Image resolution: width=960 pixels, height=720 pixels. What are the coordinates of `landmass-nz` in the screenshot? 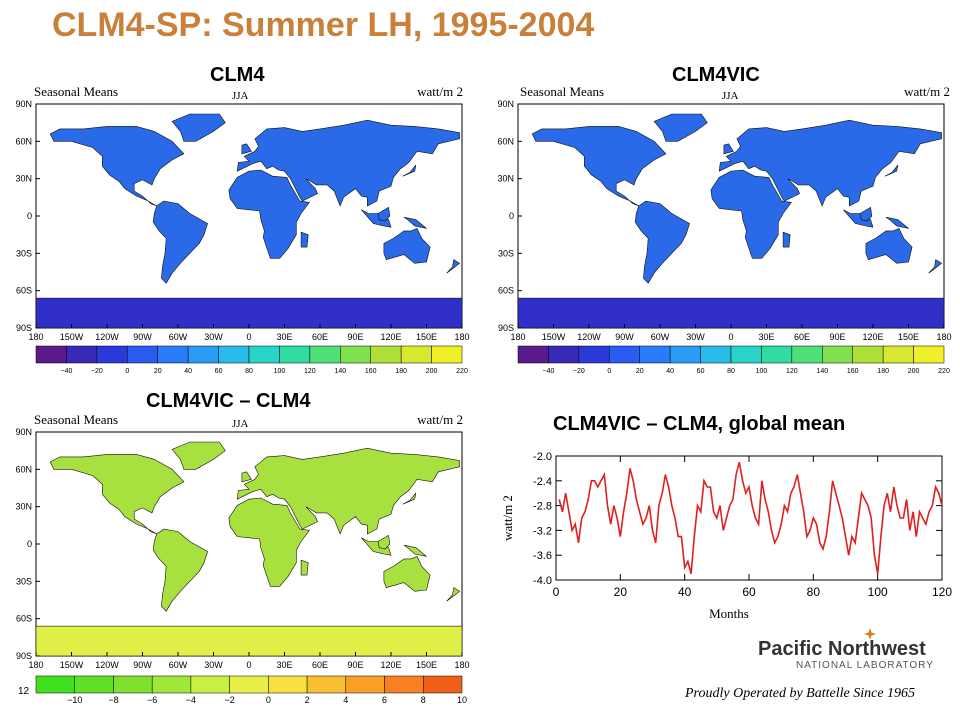 It's located at (453, 594).